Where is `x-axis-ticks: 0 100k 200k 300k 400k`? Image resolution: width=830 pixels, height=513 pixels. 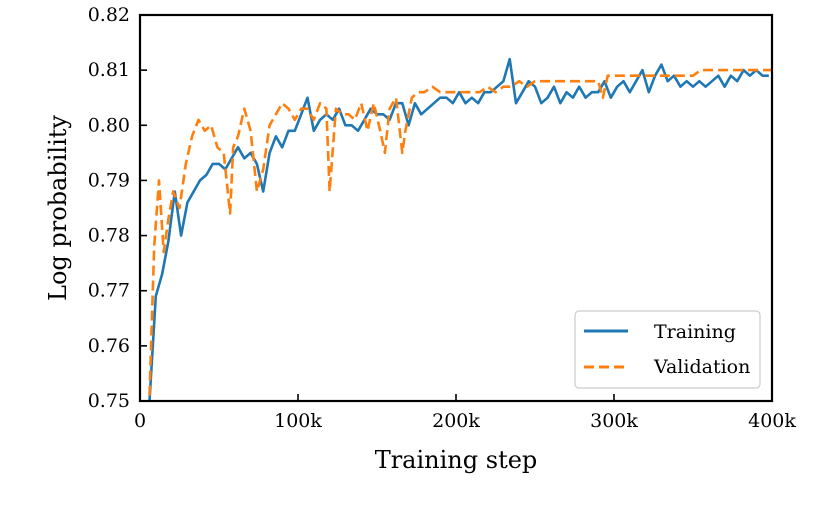
x-axis-ticks: 0 100k 200k 300k 400k is located at coordinates (465, 413).